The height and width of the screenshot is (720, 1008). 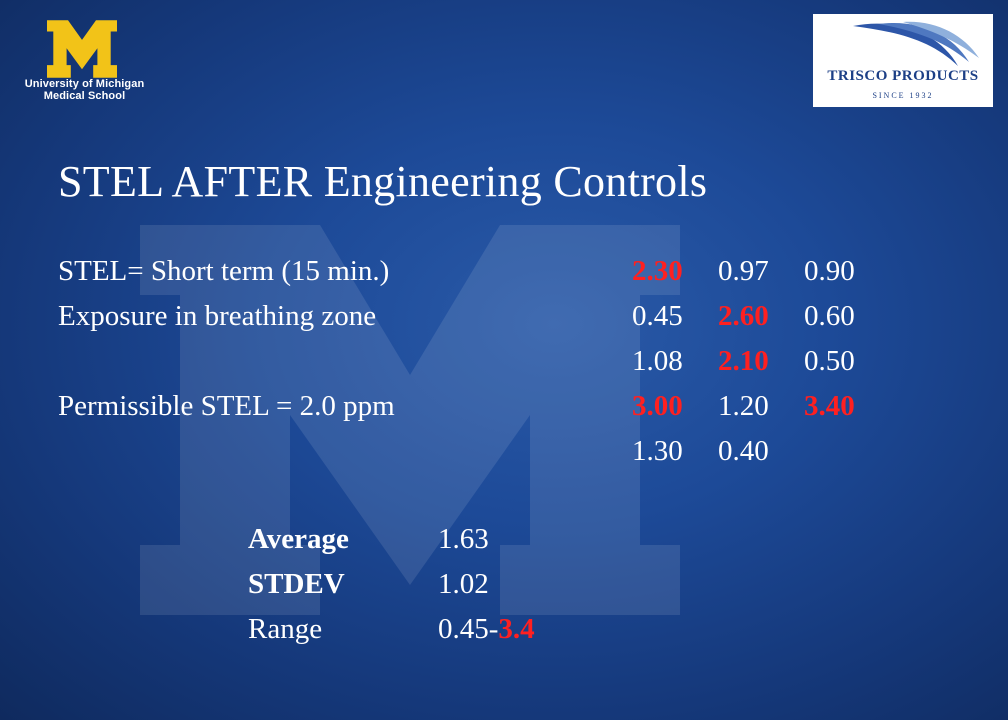 What do you see at coordinates (829, 316) in the screenshot?
I see `measurement-value: 0.60` at bounding box center [829, 316].